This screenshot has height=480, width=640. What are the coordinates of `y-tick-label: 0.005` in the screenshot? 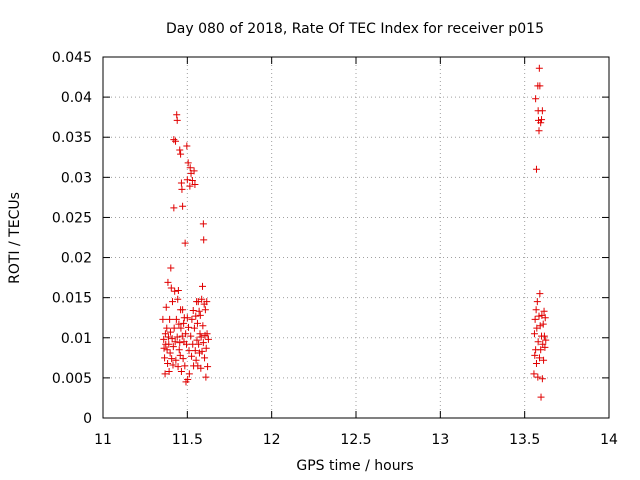 It's located at (72, 379).